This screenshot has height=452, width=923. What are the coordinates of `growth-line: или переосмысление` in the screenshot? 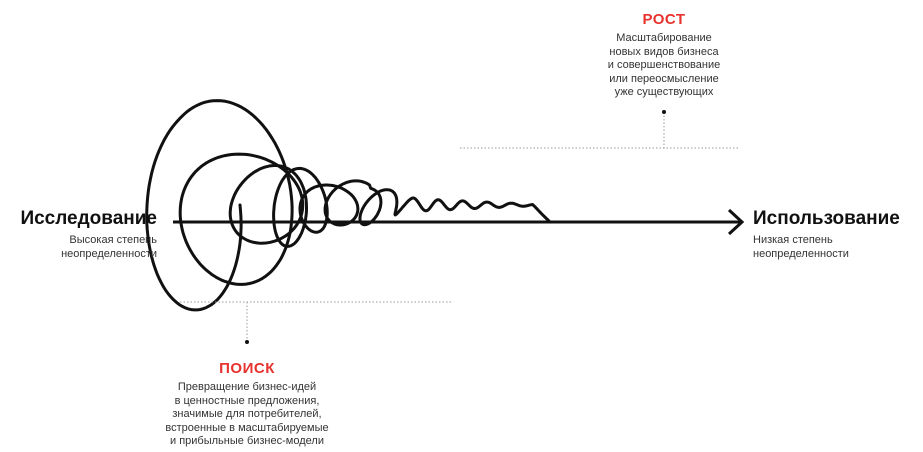 It's located at (664, 78).